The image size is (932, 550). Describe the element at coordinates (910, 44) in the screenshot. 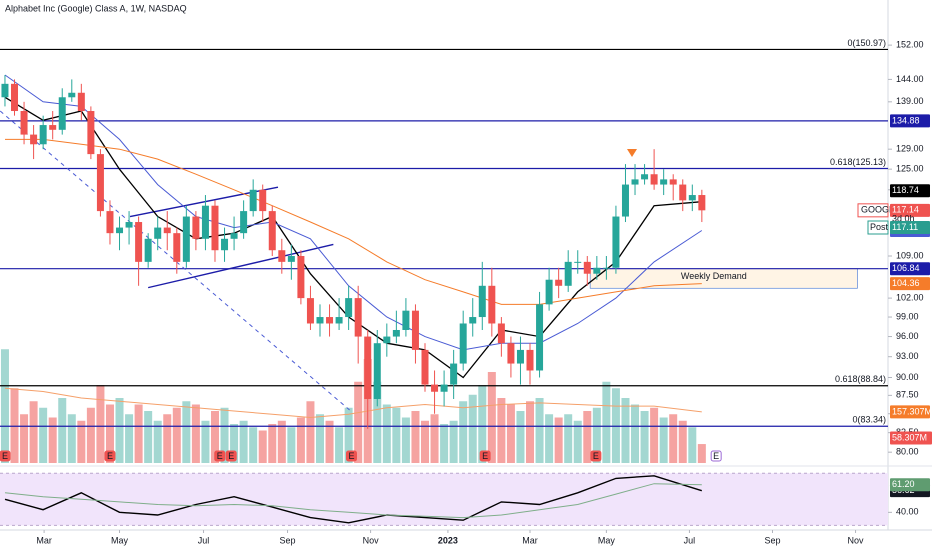

I see `y-tick-label: 152.00` at that location.